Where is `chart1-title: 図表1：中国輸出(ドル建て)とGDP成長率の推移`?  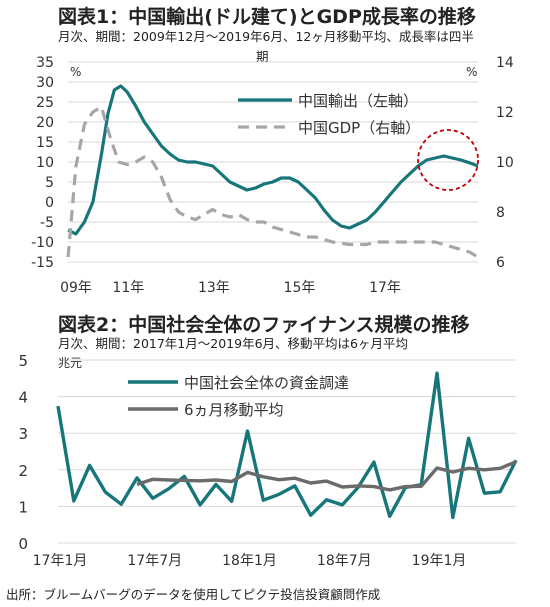
chart1-title: 図表1：中国輸出(ドル建て)とGDP成長率の推移 is located at coordinates (267, 17).